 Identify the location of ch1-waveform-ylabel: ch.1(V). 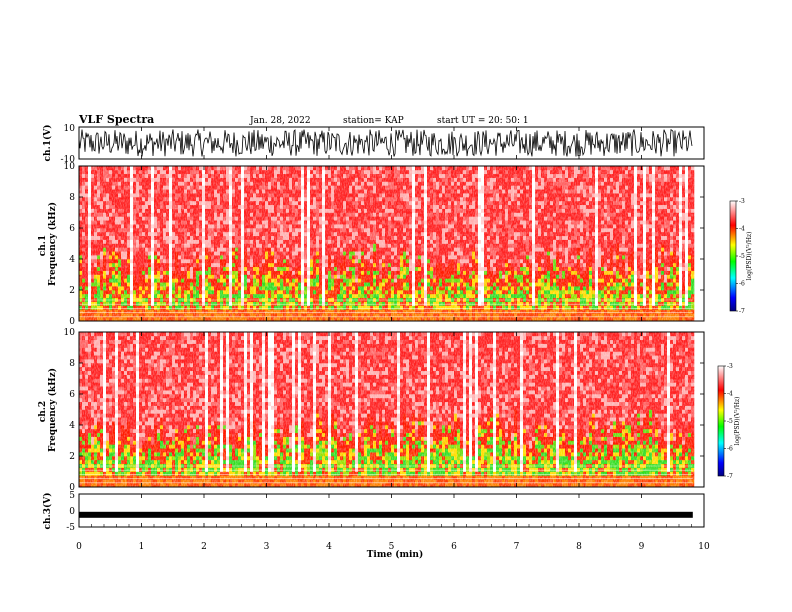
(47, 143).